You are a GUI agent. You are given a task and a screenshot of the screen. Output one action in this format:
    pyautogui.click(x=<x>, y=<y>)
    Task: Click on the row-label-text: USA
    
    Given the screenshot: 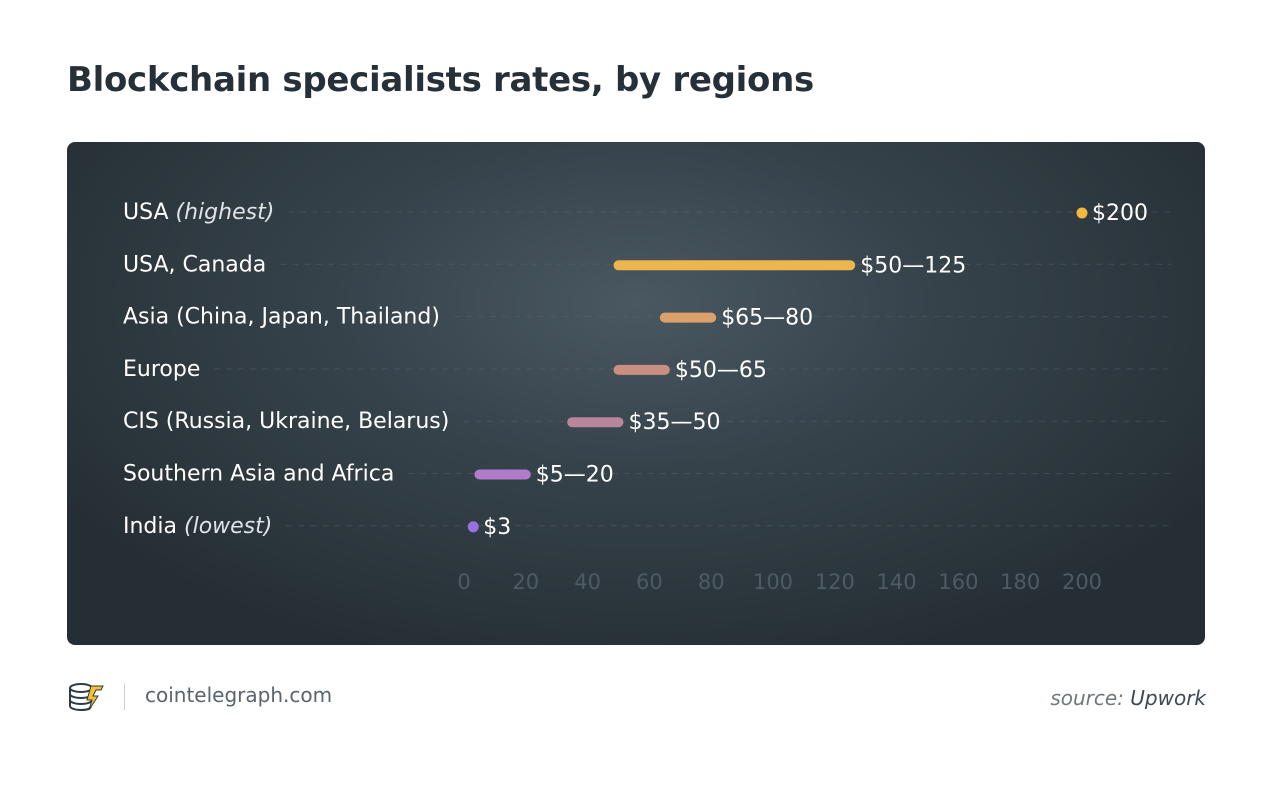 What is the action you would take?
    pyautogui.click(x=146, y=212)
    